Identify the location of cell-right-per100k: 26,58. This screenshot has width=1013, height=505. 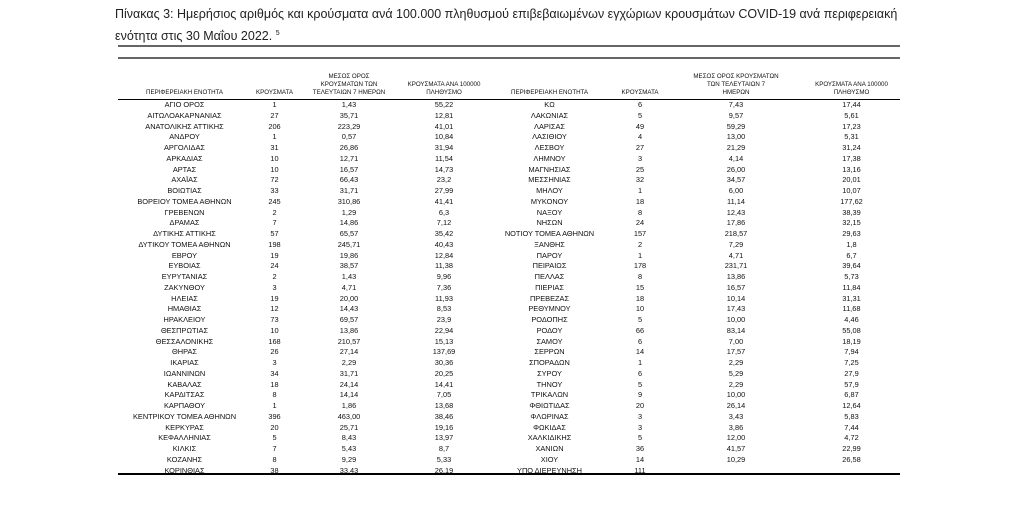
(851, 459).